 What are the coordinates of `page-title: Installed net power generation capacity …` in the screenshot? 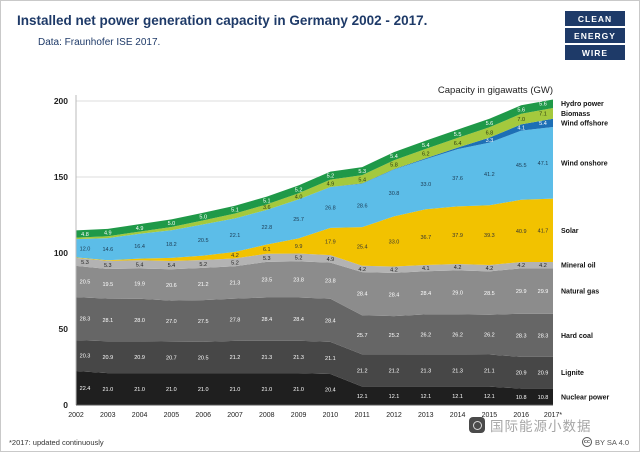 It's located at (222, 20).